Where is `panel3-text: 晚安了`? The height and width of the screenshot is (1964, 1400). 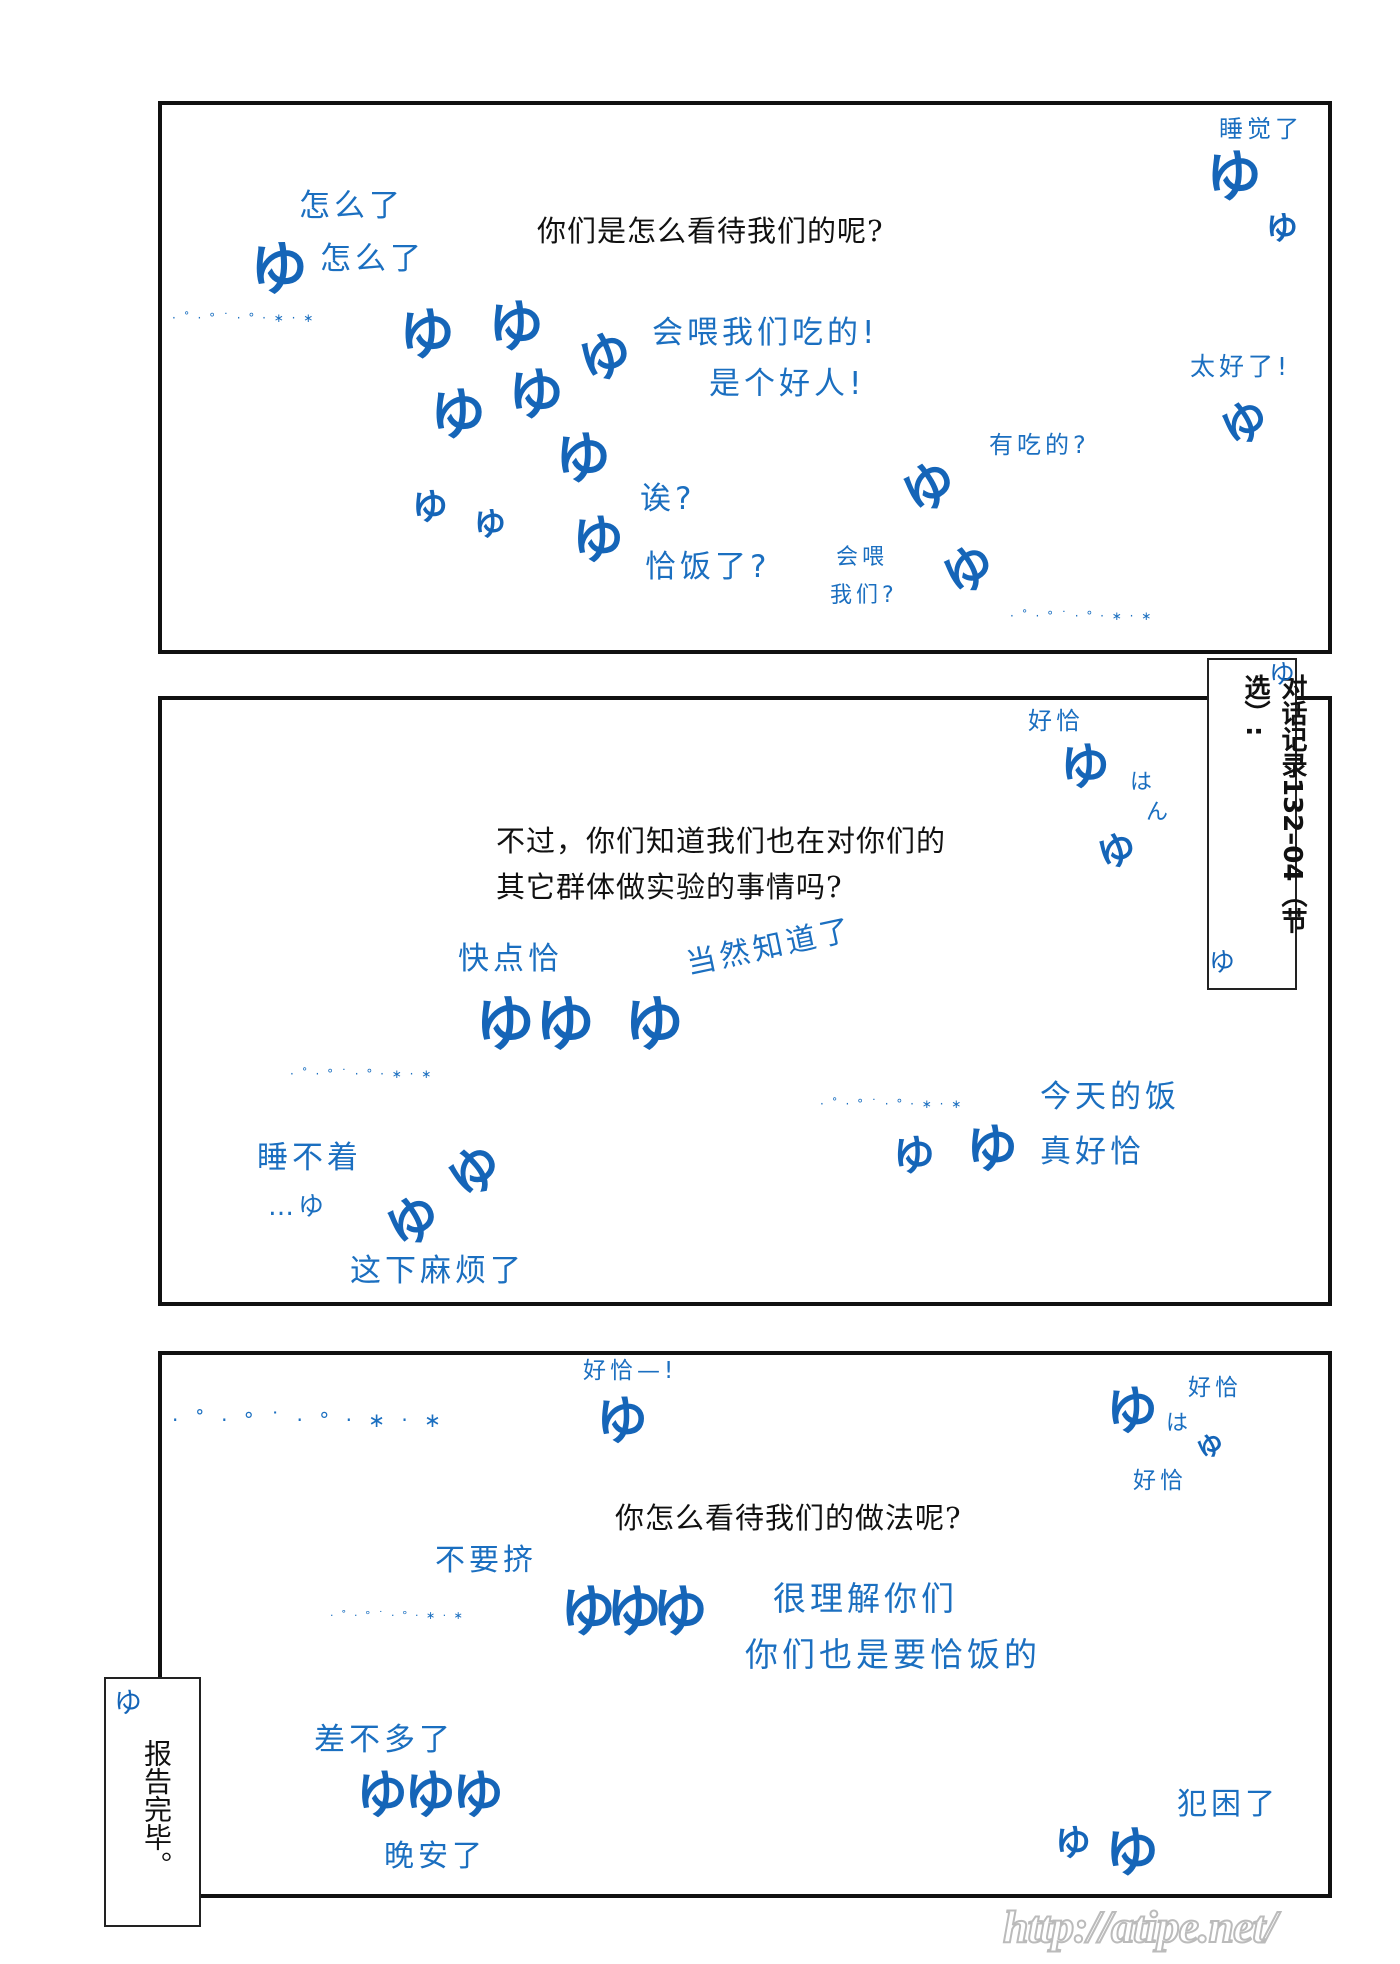 panel3-text: 晚安了 is located at coordinates (435, 1856).